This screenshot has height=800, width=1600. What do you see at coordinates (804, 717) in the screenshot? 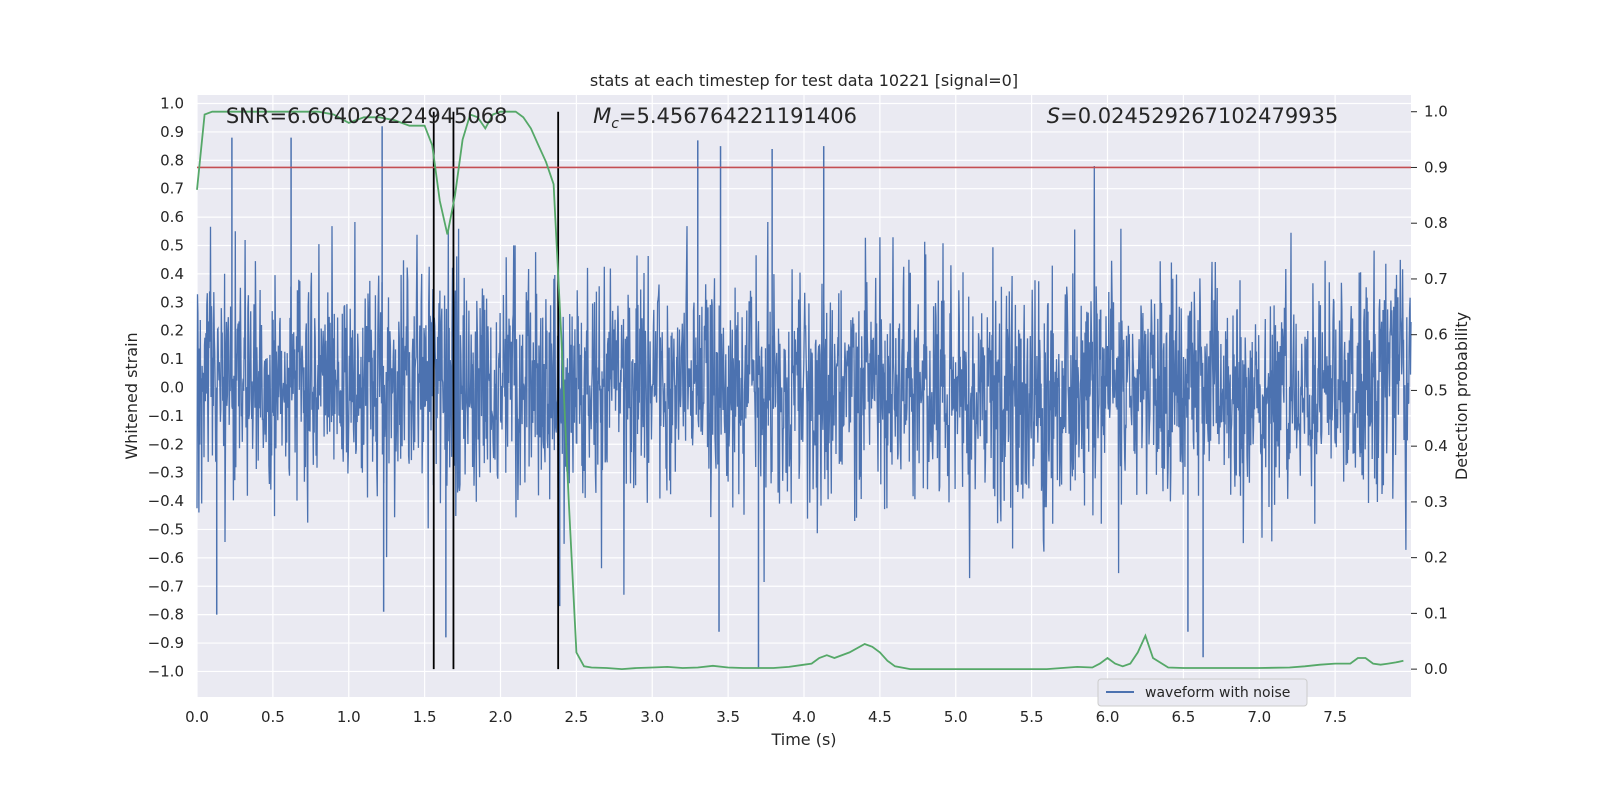
I see `x-tick-label: 4.0` at bounding box center [804, 717].